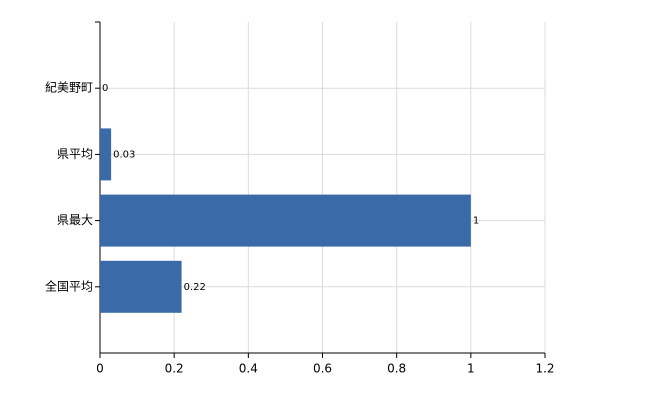 The image size is (650, 400). What do you see at coordinates (105, 88) in the screenshot?
I see `value-label: 0` at bounding box center [105, 88].